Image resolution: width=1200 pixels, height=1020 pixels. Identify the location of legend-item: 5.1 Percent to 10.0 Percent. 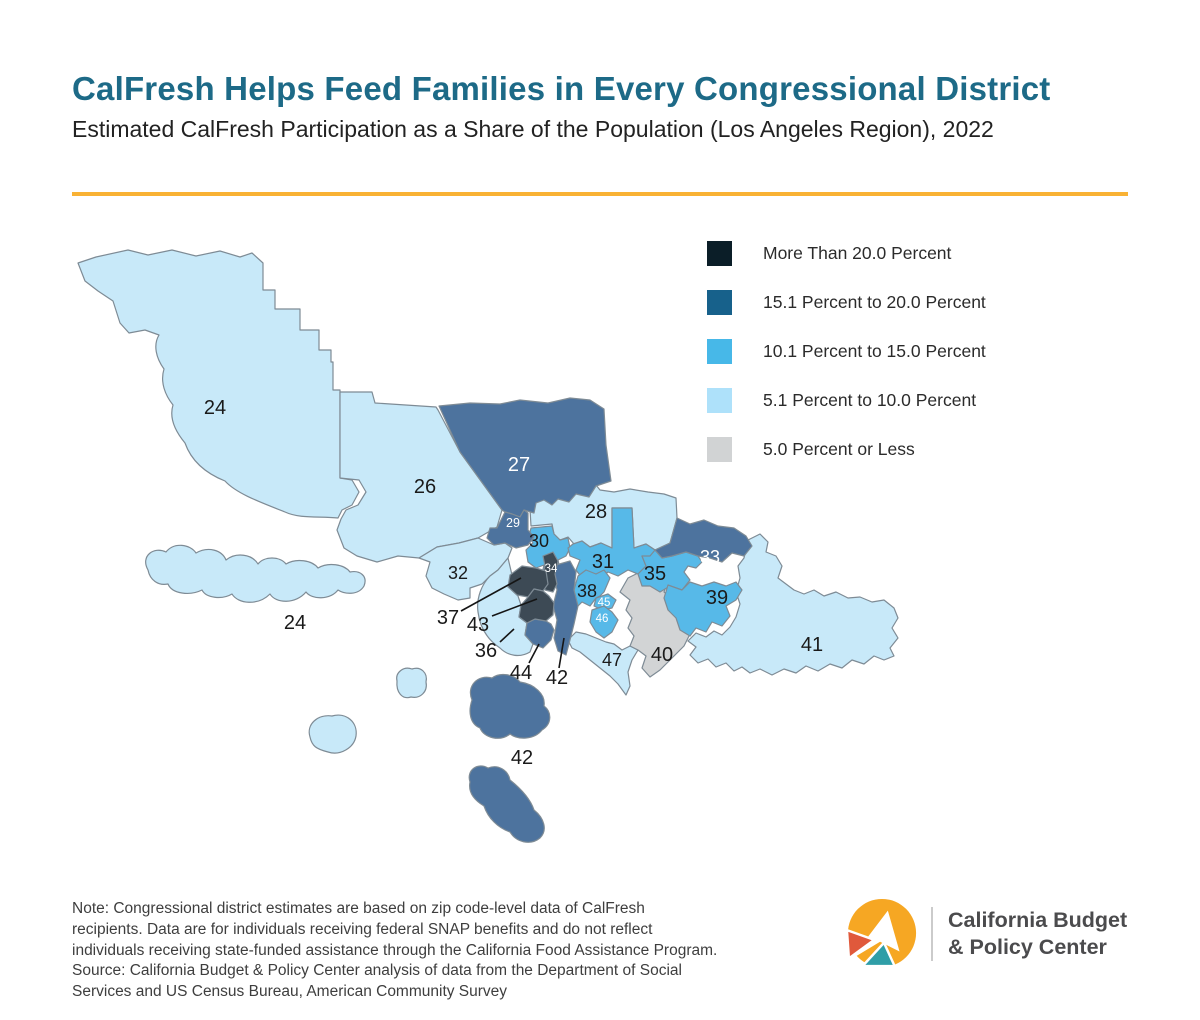
(846, 400).